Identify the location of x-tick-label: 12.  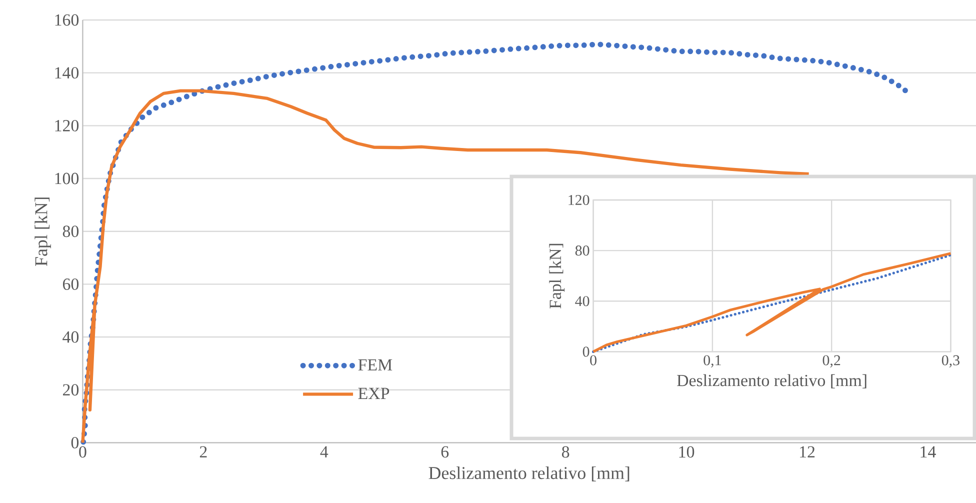
(807, 452).